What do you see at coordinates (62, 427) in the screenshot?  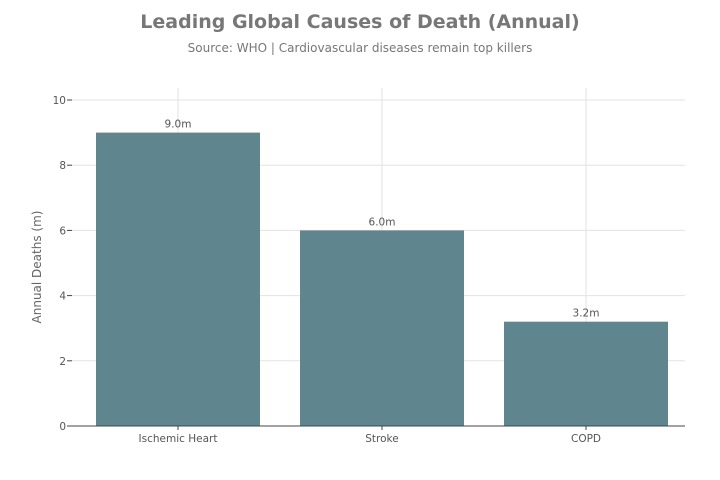 I see `y-tick-label: 0` at bounding box center [62, 427].